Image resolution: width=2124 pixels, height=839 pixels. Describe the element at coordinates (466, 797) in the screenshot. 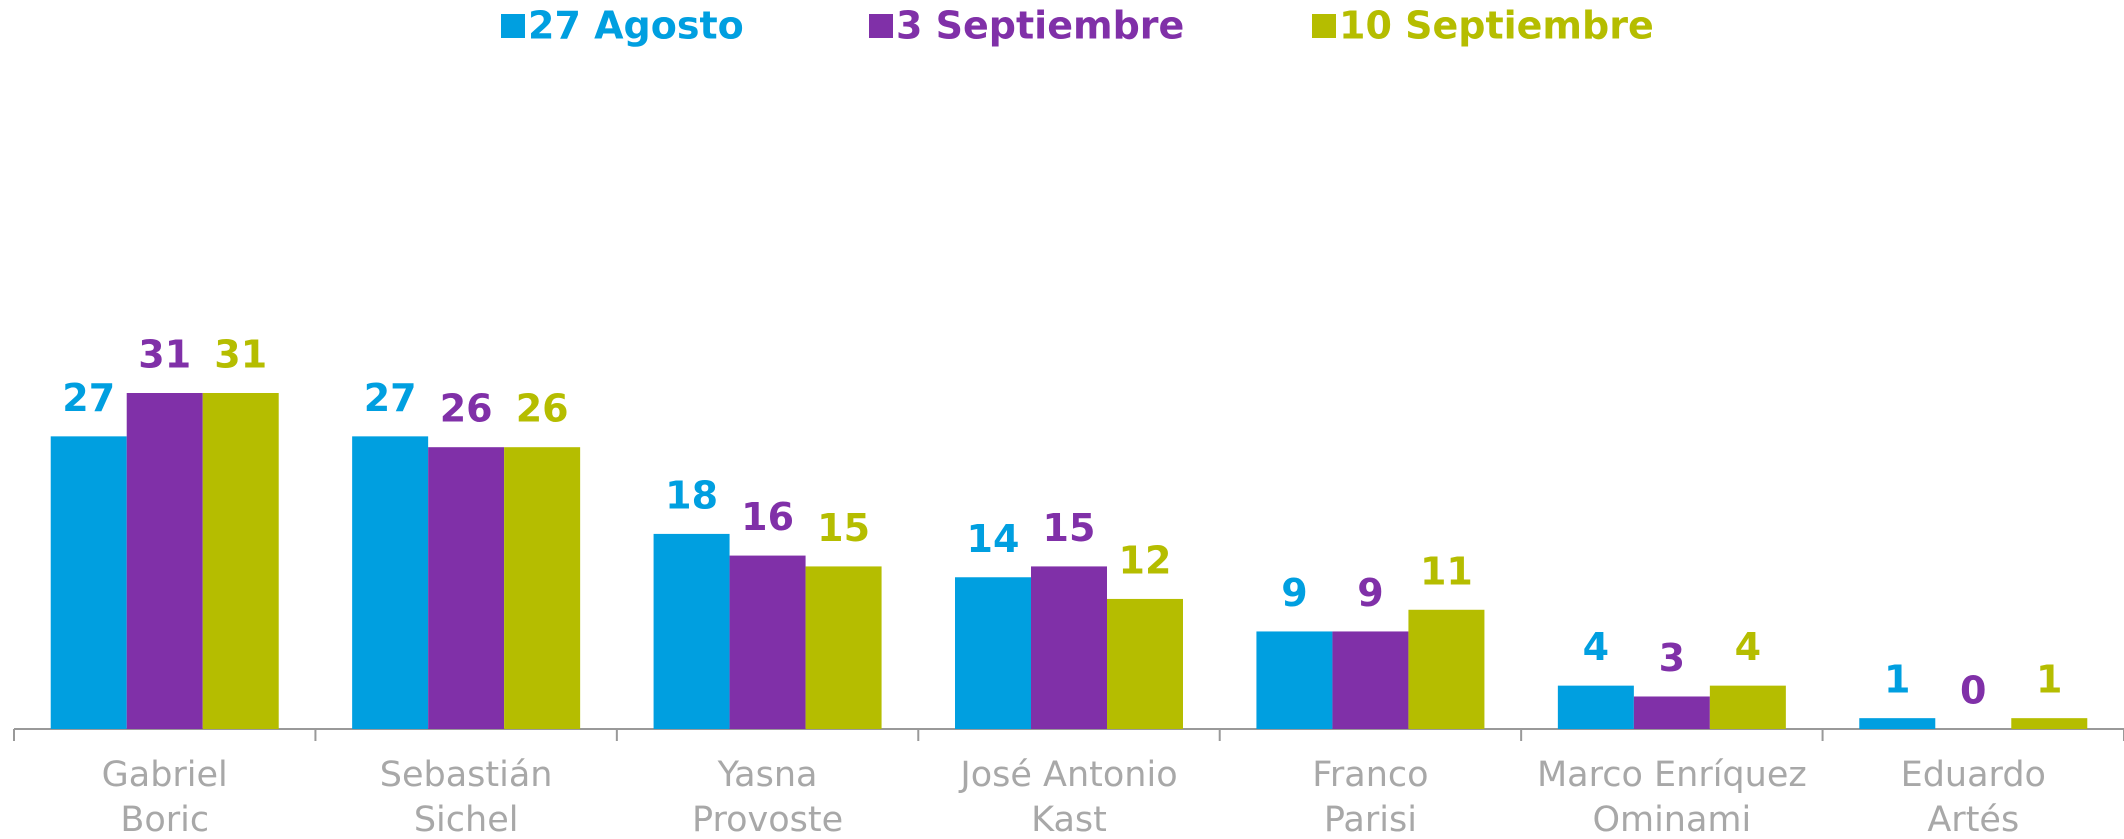

I see `x-tick-label: Sebastián Sichel` at that location.